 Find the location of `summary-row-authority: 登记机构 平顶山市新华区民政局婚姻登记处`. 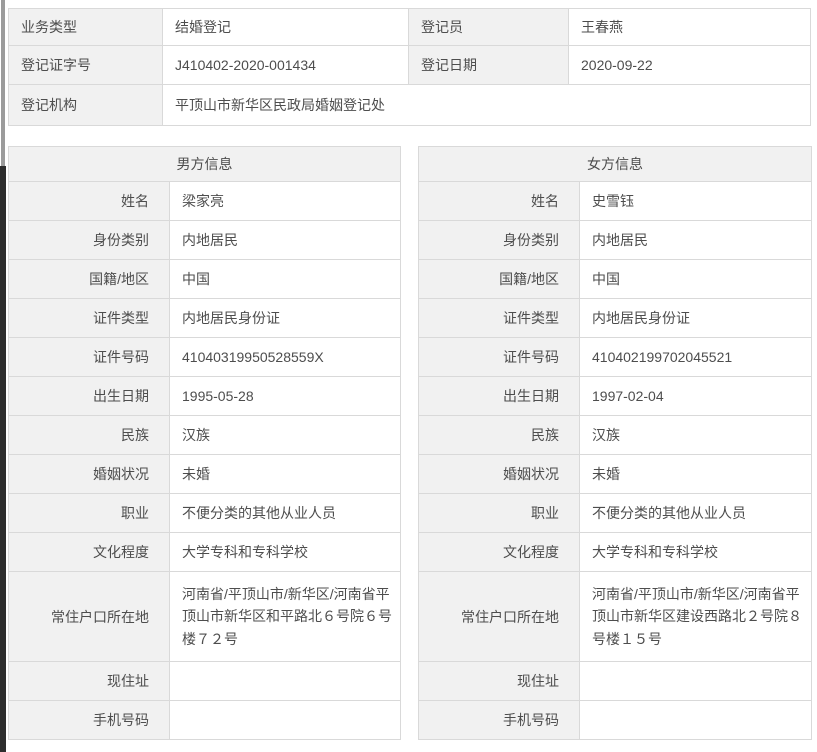

summary-row-authority: 登记机构 平顶山市新华区民政局婚姻登记处 is located at coordinates (409, 105).